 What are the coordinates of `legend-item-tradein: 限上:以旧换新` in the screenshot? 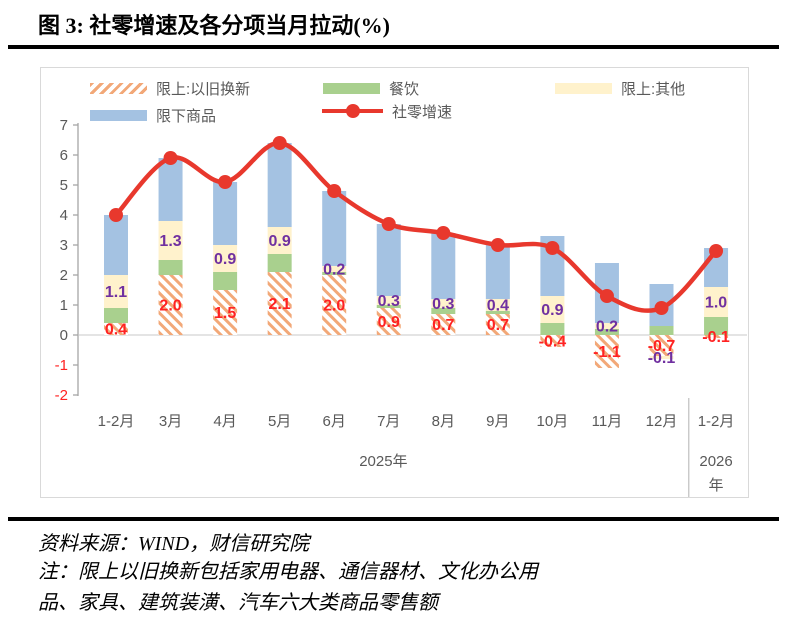 It's located at (170, 88).